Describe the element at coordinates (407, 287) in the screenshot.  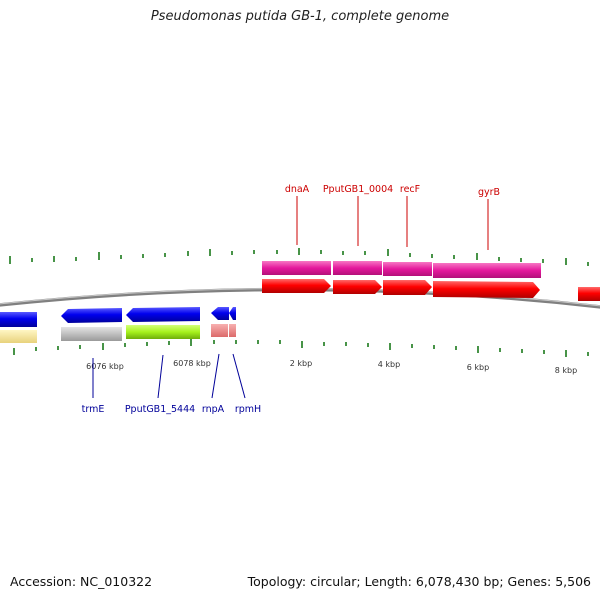
I see `gene-arrow-recF` at that location.